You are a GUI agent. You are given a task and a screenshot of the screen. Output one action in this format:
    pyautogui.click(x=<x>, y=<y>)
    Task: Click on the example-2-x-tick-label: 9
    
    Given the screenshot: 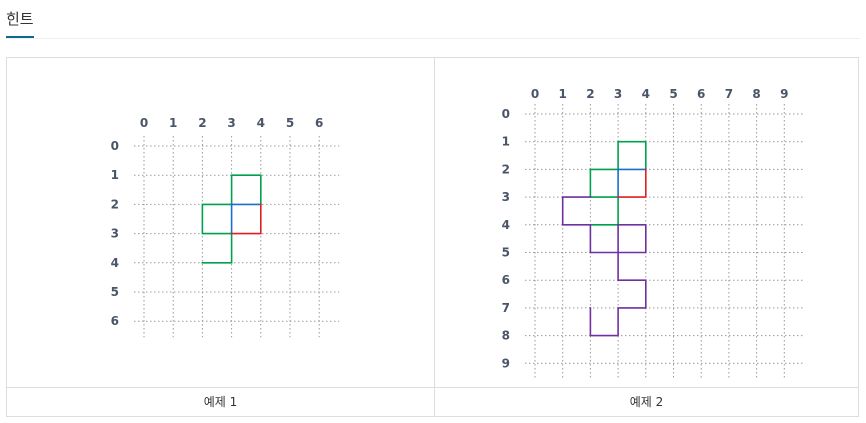 What is the action you would take?
    pyautogui.click(x=784, y=94)
    